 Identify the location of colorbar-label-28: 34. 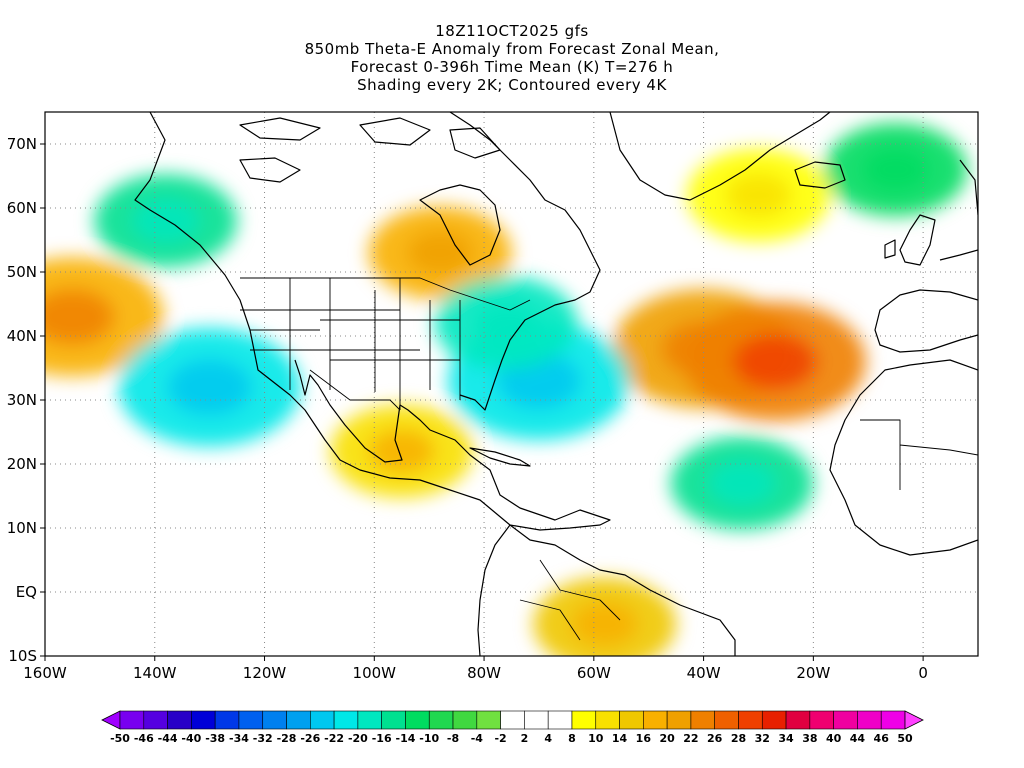
(786, 738).